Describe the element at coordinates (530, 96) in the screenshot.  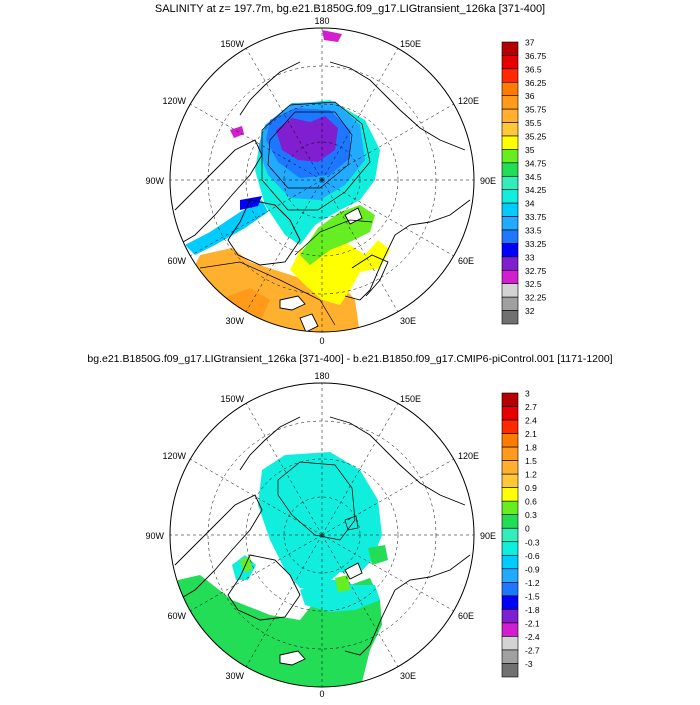
I see `colorbar-label: 36` at that location.